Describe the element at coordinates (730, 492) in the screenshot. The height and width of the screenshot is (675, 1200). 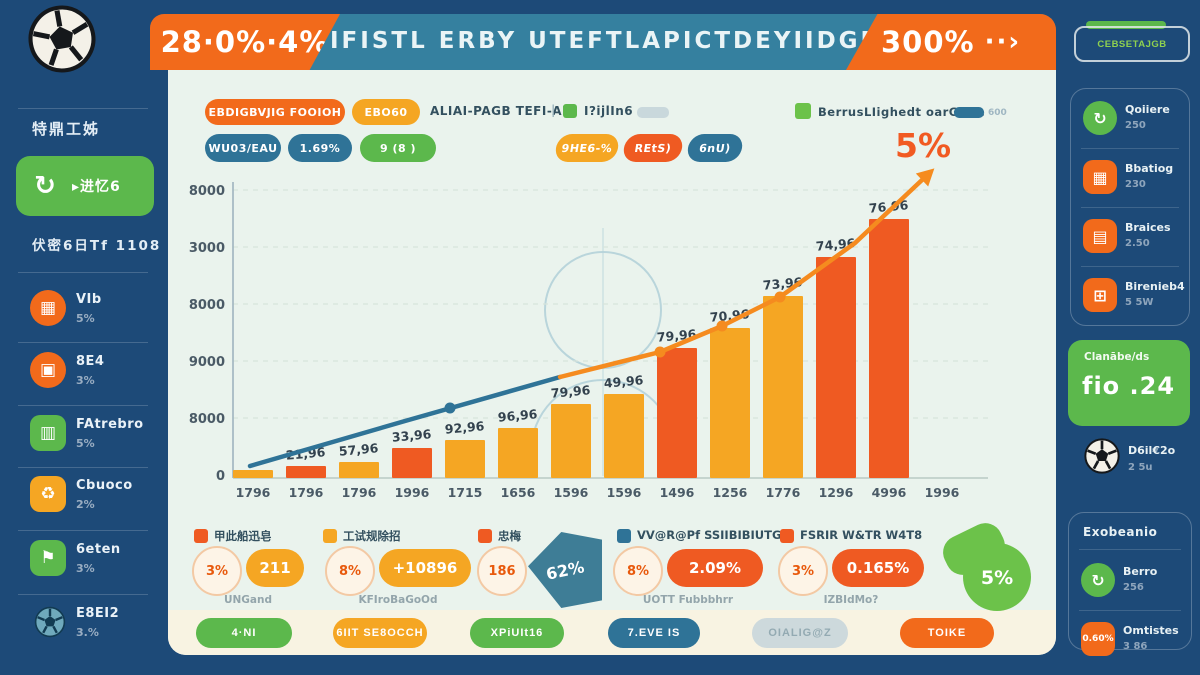
I see `svg-text: 1256` at that location.